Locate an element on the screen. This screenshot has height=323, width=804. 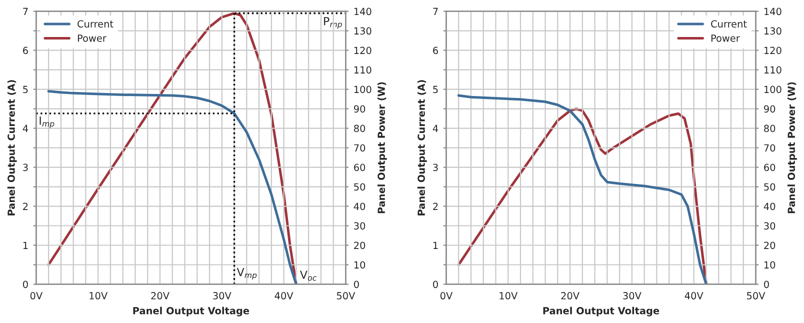
ref-line-label: V$_{mp}$ is located at coordinates (246, 274).